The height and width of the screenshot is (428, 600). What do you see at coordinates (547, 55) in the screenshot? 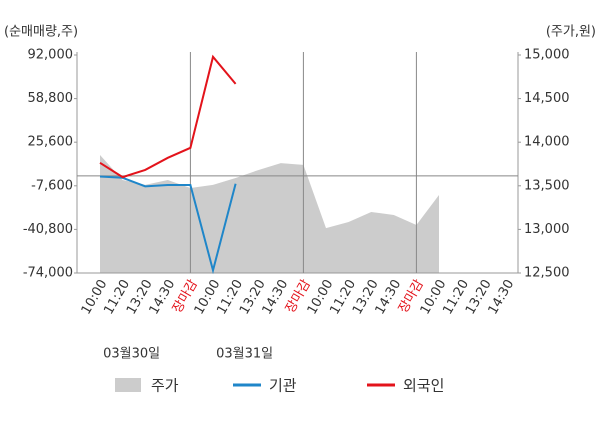
I see `y2-tick-label: 15,000` at bounding box center [547, 55].